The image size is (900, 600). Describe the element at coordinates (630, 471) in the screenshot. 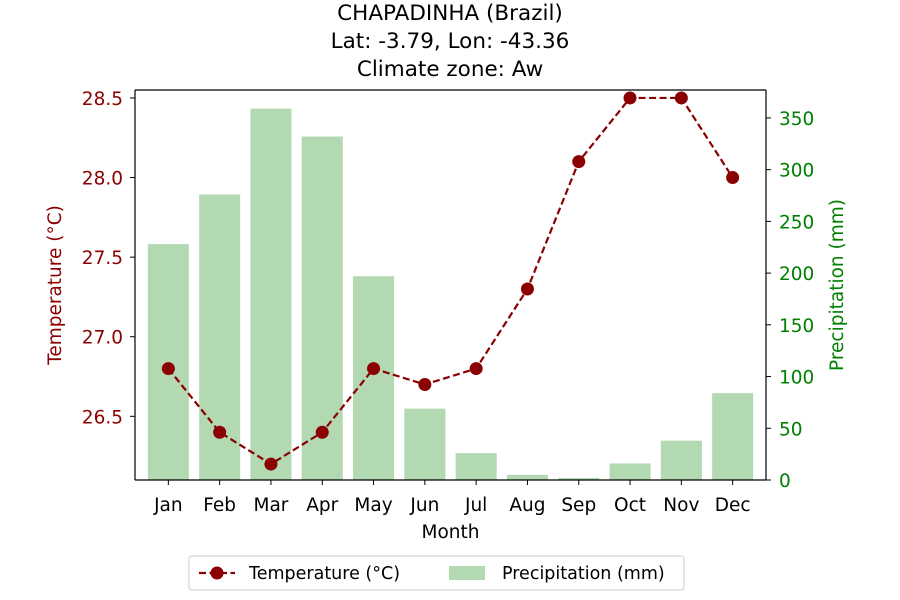

I see `precipitation-bar-oct` at that location.